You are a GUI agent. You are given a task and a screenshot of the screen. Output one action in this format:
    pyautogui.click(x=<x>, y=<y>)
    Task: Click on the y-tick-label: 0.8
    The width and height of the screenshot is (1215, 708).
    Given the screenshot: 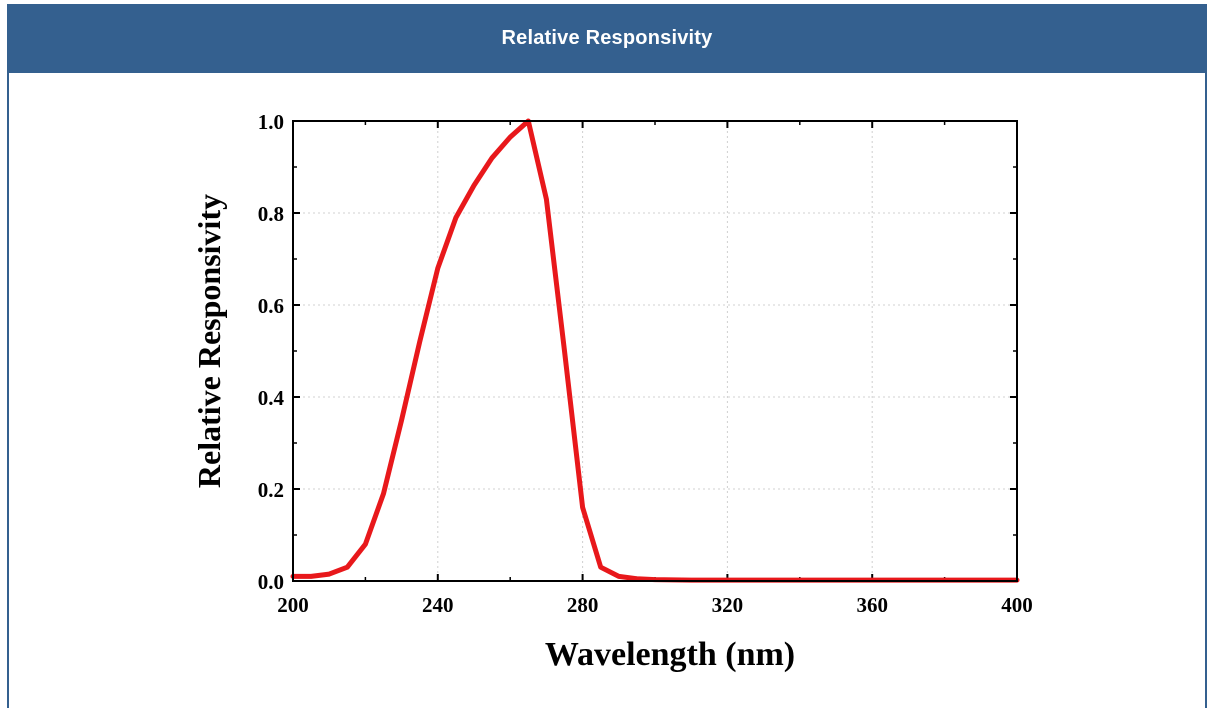 What is the action you would take?
    pyautogui.click(x=271, y=214)
    